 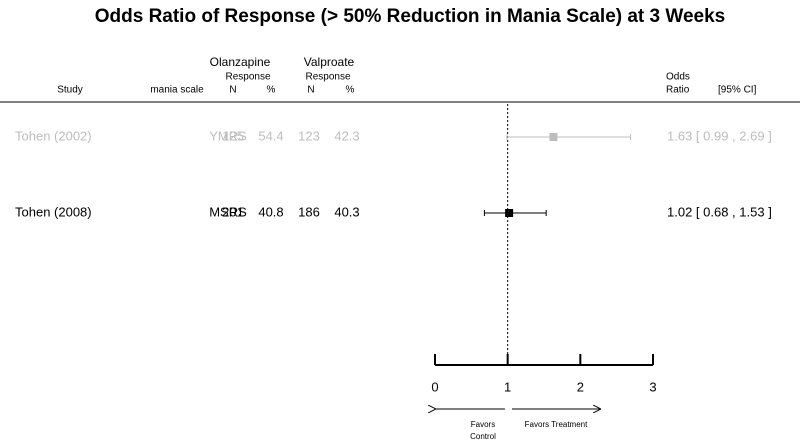 I want to click on cell: Tohen (2002), so click(x=53, y=135).